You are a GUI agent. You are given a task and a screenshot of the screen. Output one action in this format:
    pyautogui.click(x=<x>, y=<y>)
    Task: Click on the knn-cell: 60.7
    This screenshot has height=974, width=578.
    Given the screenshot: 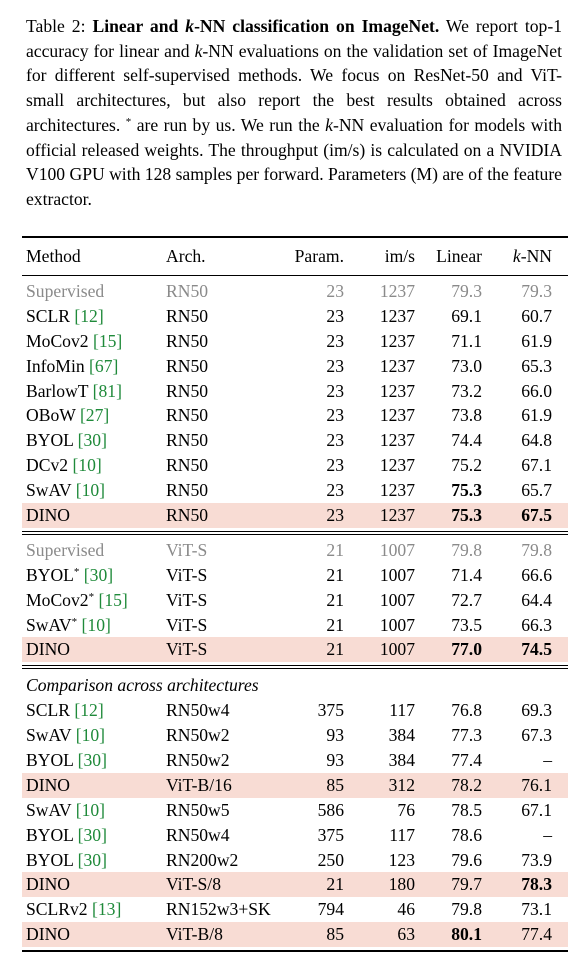 What is the action you would take?
    pyautogui.click(x=536, y=315)
    